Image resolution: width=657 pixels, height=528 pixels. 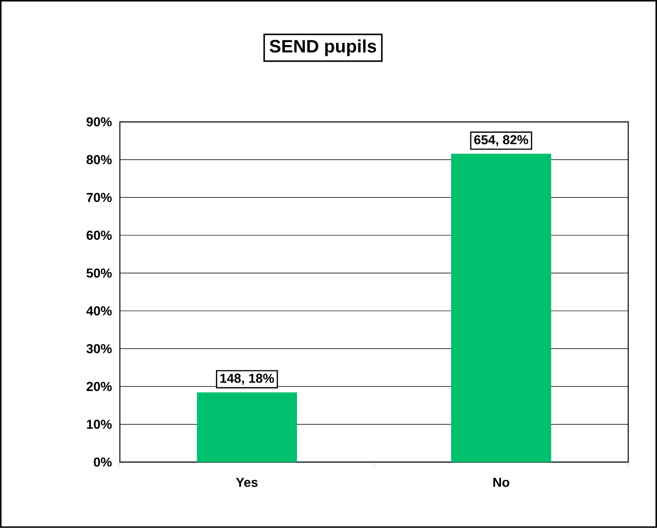 What do you see at coordinates (99, 121) in the screenshot?
I see `y-tick-label: 90%` at bounding box center [99, 121].